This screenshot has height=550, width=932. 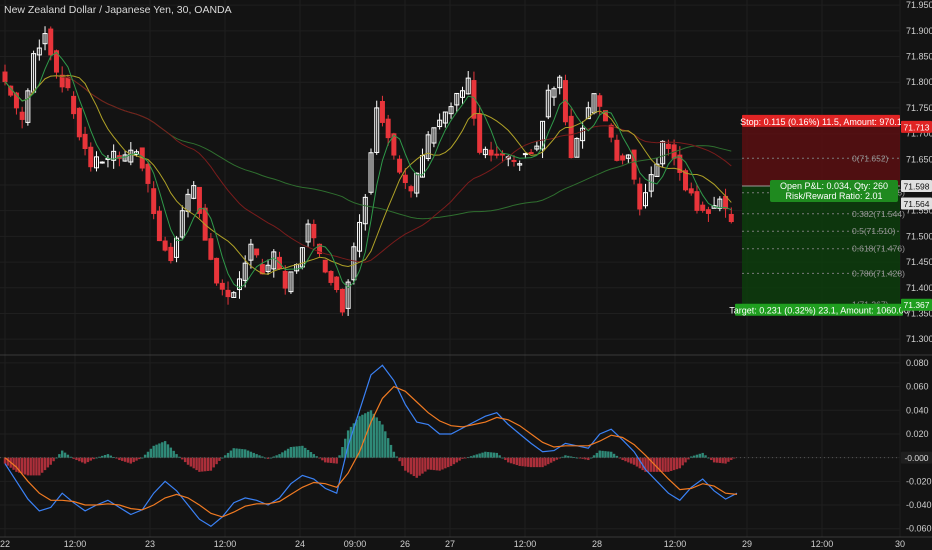 I want to click on price-axis-tick: 71.900, so click(x=919, y=31).